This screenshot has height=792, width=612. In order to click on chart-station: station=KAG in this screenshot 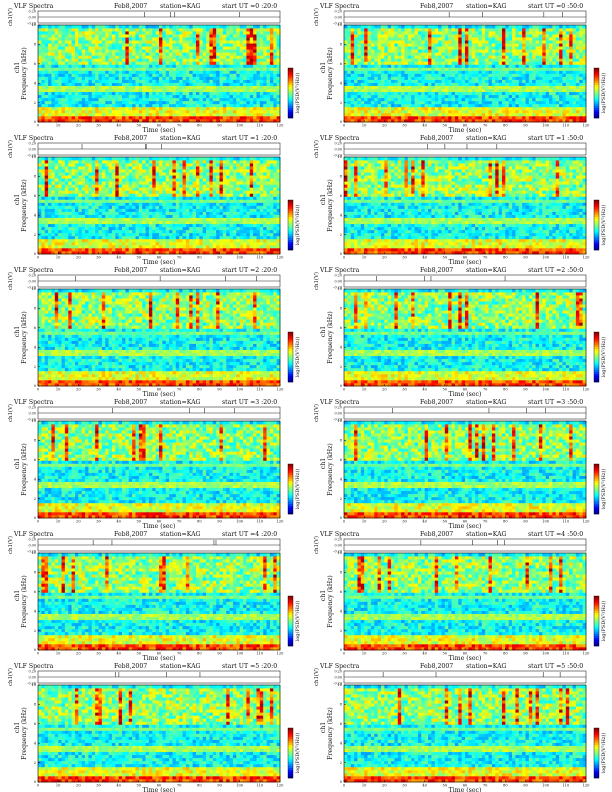, I will do `click(486, 6)`.